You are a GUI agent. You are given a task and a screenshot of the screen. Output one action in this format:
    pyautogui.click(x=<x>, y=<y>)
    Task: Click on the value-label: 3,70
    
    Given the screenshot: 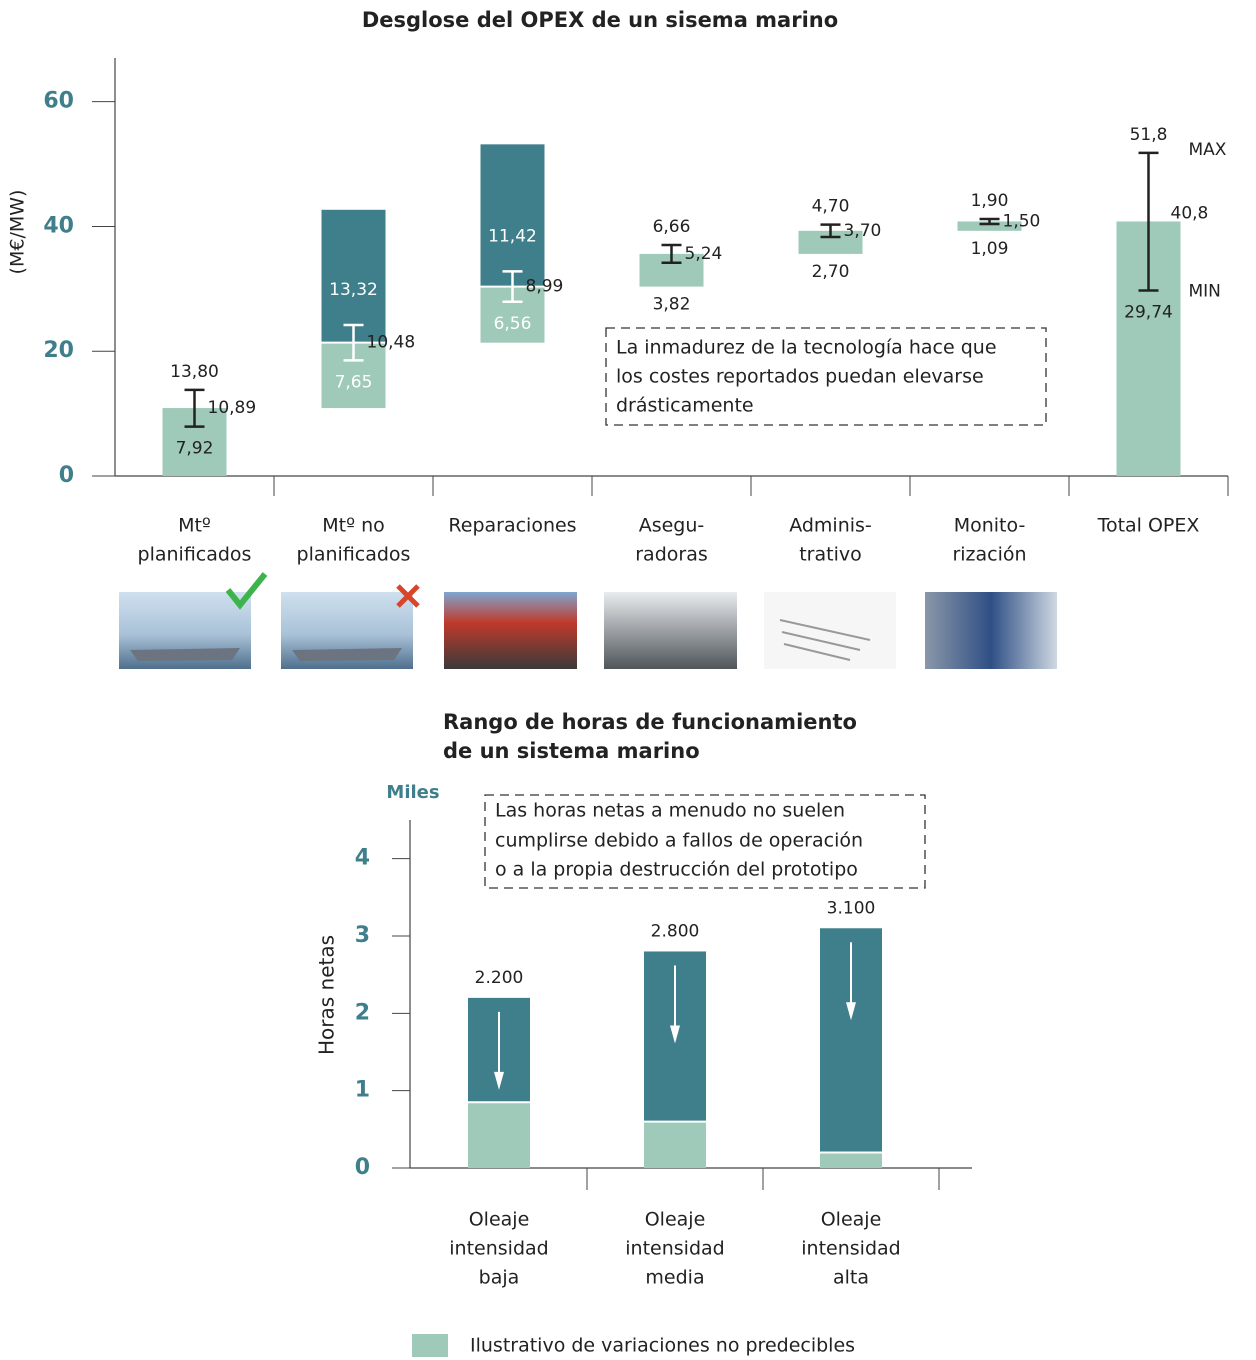 What is the action you would take?
    pyautogui.click(x=863, y=231)
    